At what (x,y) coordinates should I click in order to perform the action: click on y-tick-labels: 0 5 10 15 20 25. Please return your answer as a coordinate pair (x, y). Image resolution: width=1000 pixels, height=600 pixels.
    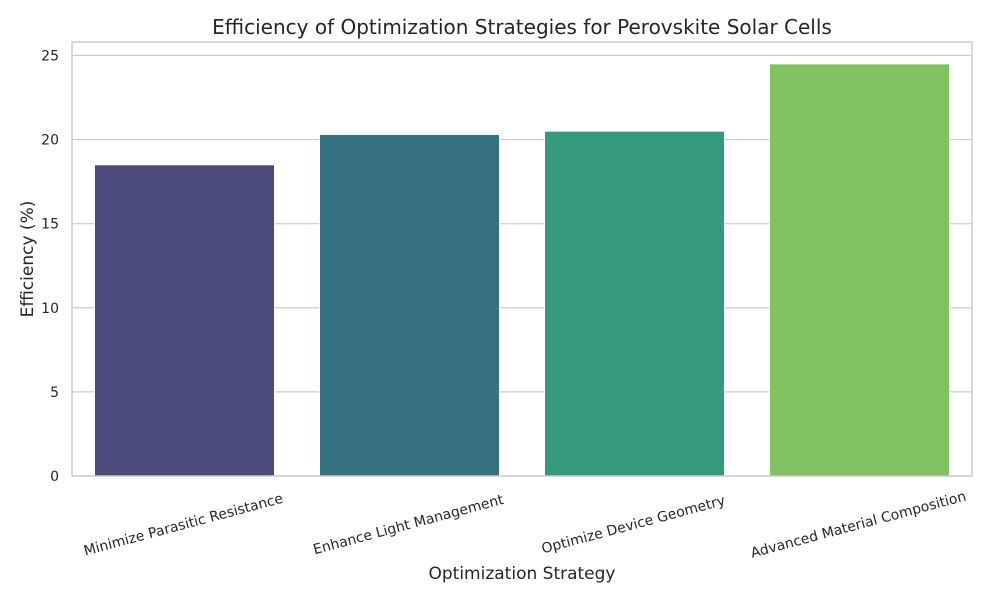
    Looking at the image, I should click on (50, 266).